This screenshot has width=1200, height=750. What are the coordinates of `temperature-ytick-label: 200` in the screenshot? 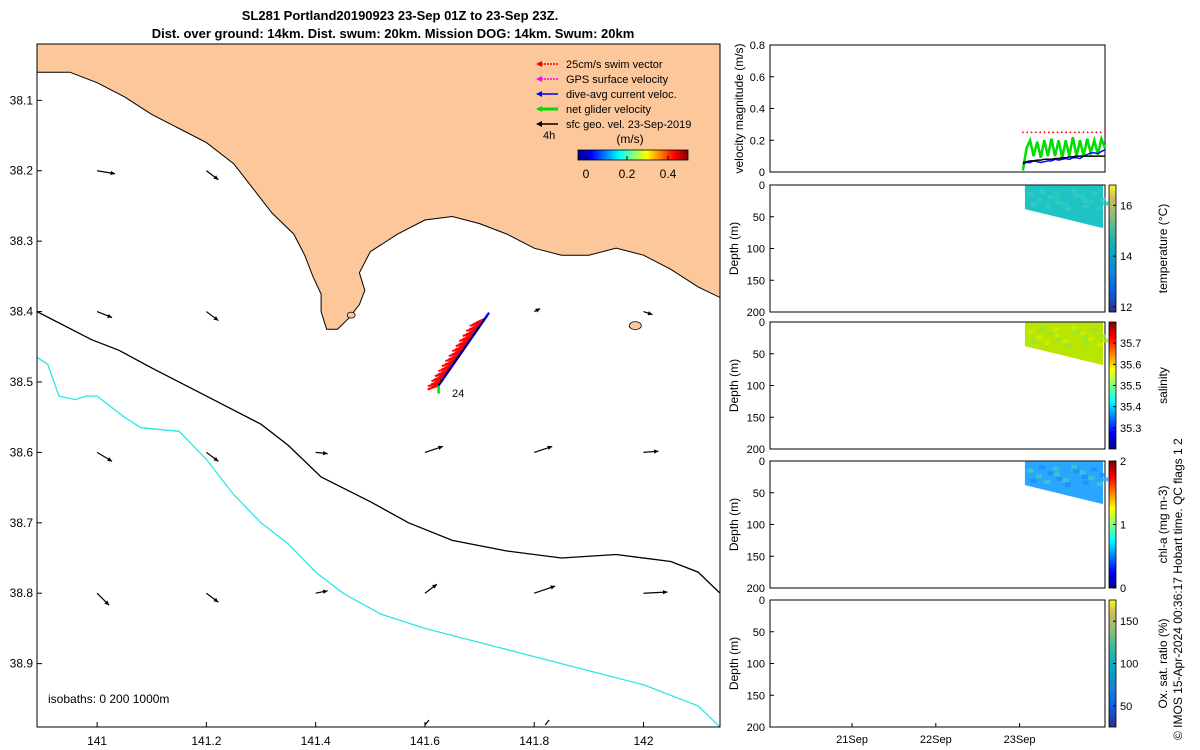 It's located at (756, 313).